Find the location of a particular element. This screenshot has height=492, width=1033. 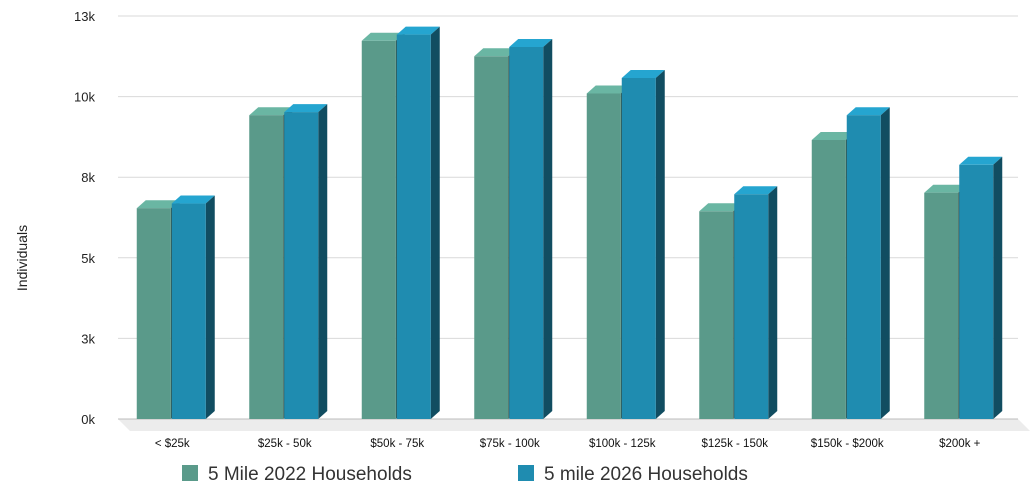

chart-floor is located at coordinates (574, 424).